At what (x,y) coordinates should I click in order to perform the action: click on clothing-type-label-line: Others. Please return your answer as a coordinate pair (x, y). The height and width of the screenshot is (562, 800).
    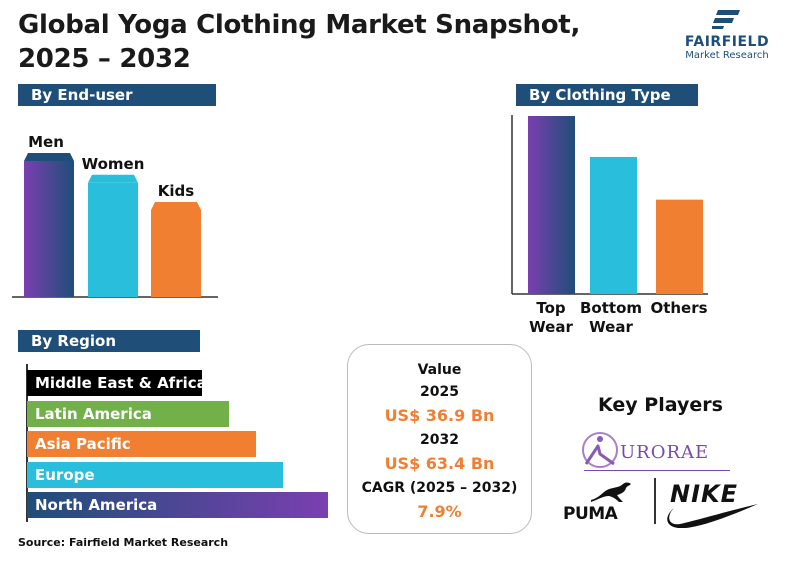
    Looking at the image, I should click on (679, 308).